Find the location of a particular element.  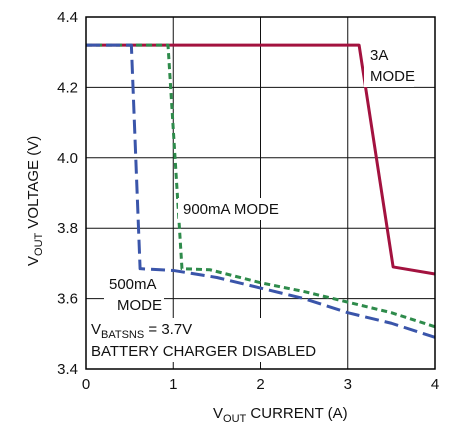

x-tick-label: 4 is located at coordinates (435, 384).